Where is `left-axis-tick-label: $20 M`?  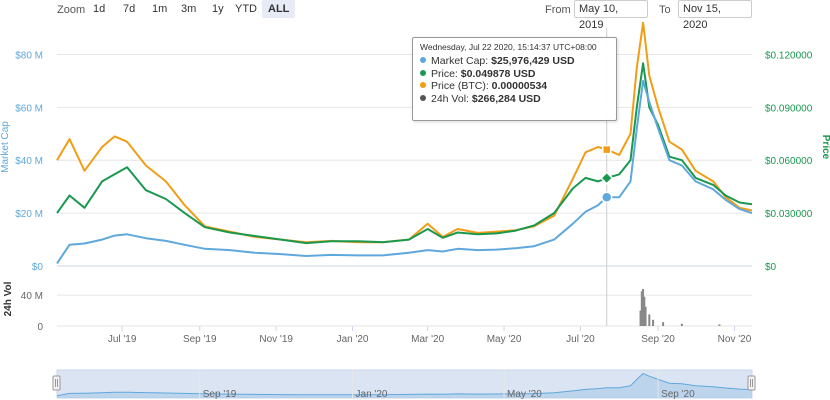 left-axis-tick-label: $20 M is located at coordinates (29, 214).